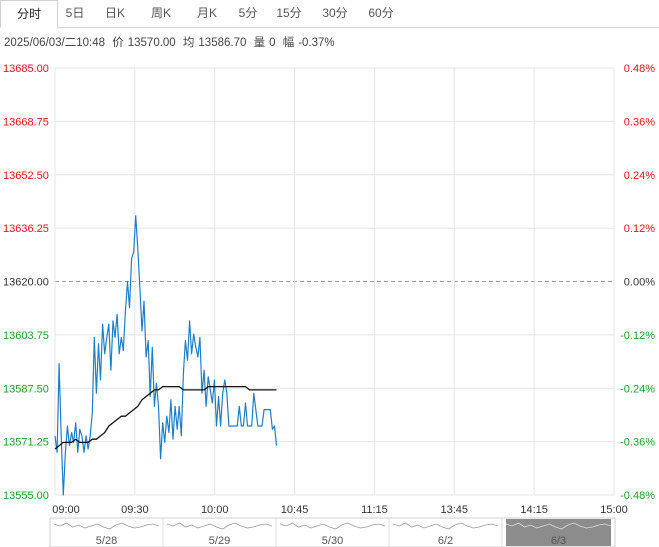  What do you see at coordinates (272, 43) in the screenshot?
I see `info-vol: 0` at bounding box center [272, 43].